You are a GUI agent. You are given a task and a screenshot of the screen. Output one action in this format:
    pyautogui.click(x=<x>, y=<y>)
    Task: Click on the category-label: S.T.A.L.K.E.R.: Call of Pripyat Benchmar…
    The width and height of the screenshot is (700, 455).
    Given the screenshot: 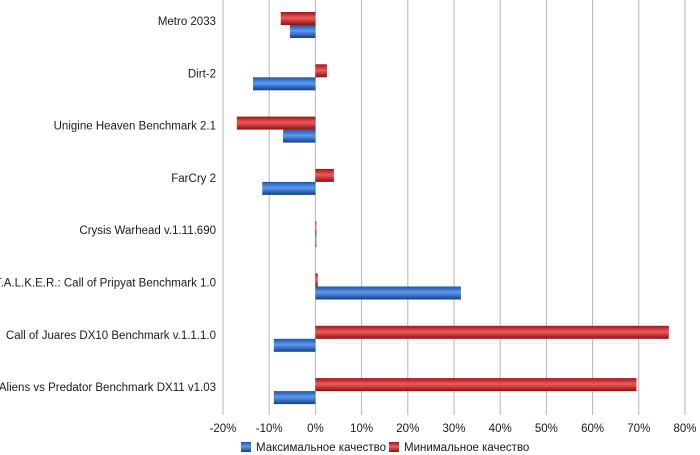 What is the action you would take?
    pyautogui.click(x=108, y=284)
    